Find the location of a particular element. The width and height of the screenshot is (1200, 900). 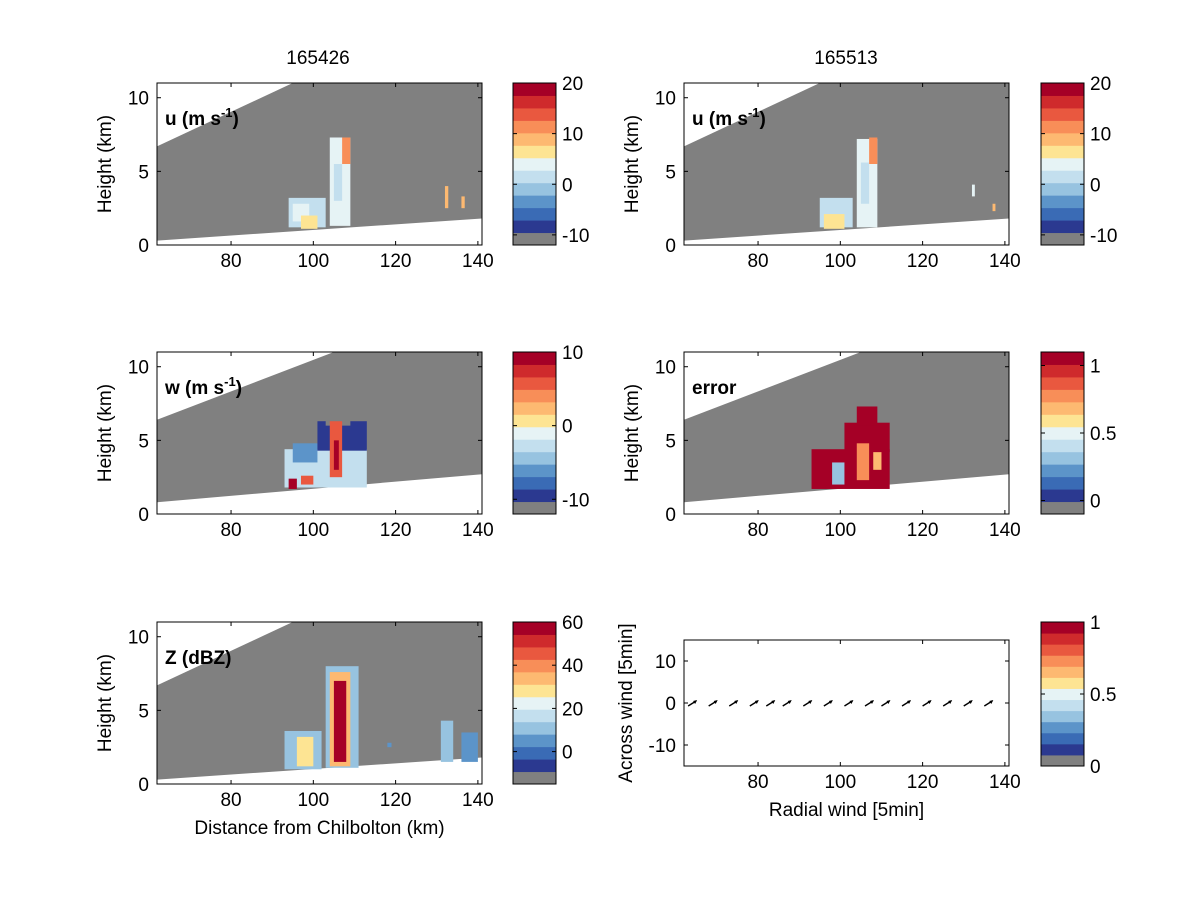

beam-region is located at coordinates (846, 162).